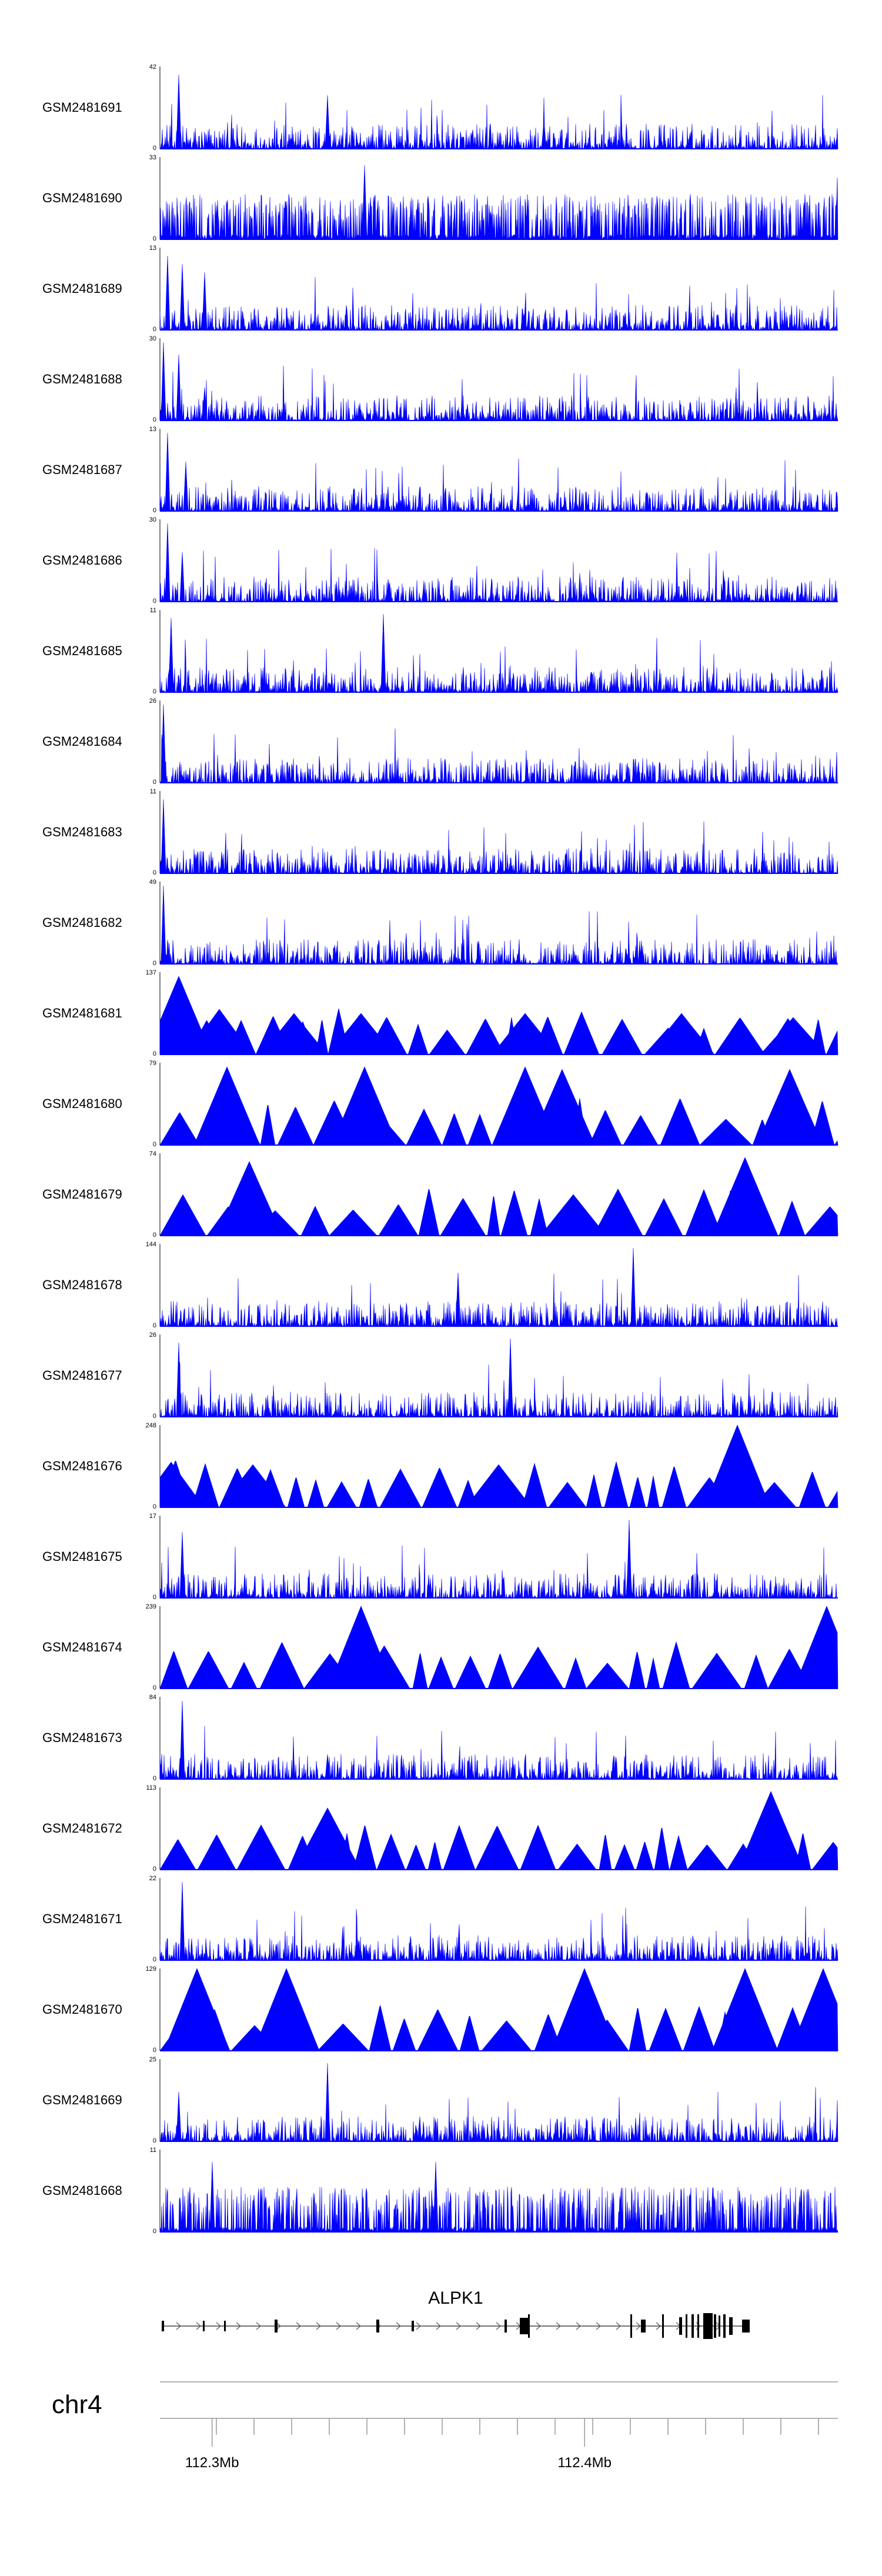 Image resolution: width=882 pixels, height=2576 pixels. Describe the element at coordinates (152, 157) in the screenshot. I see `track-ymax-label: 33` at that location.